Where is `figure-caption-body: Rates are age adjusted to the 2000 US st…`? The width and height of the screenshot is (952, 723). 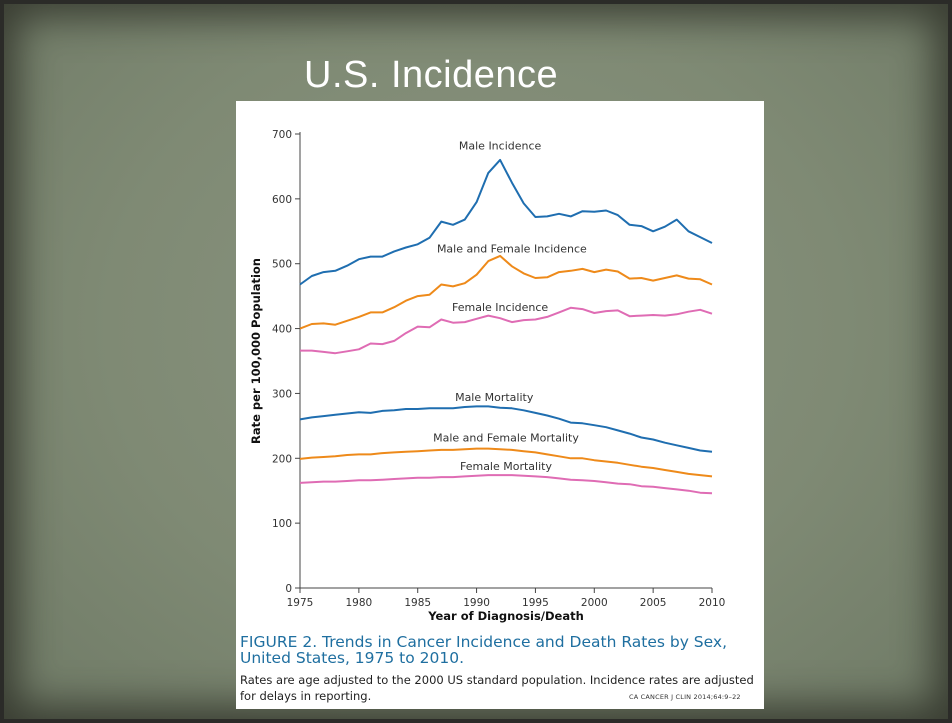
figure-caption-body: Rates are age adjusted to the 2000 US st… is located at coordinates (497, 688).